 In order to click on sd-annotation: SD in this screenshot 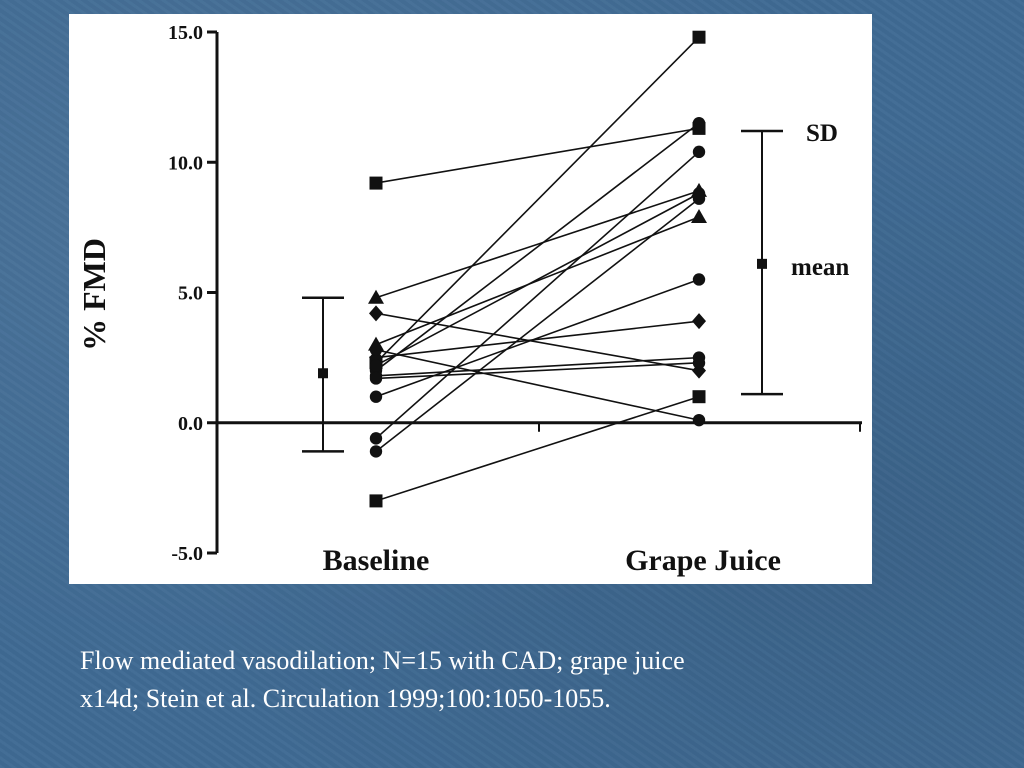, I will do `click(822, 133)`.